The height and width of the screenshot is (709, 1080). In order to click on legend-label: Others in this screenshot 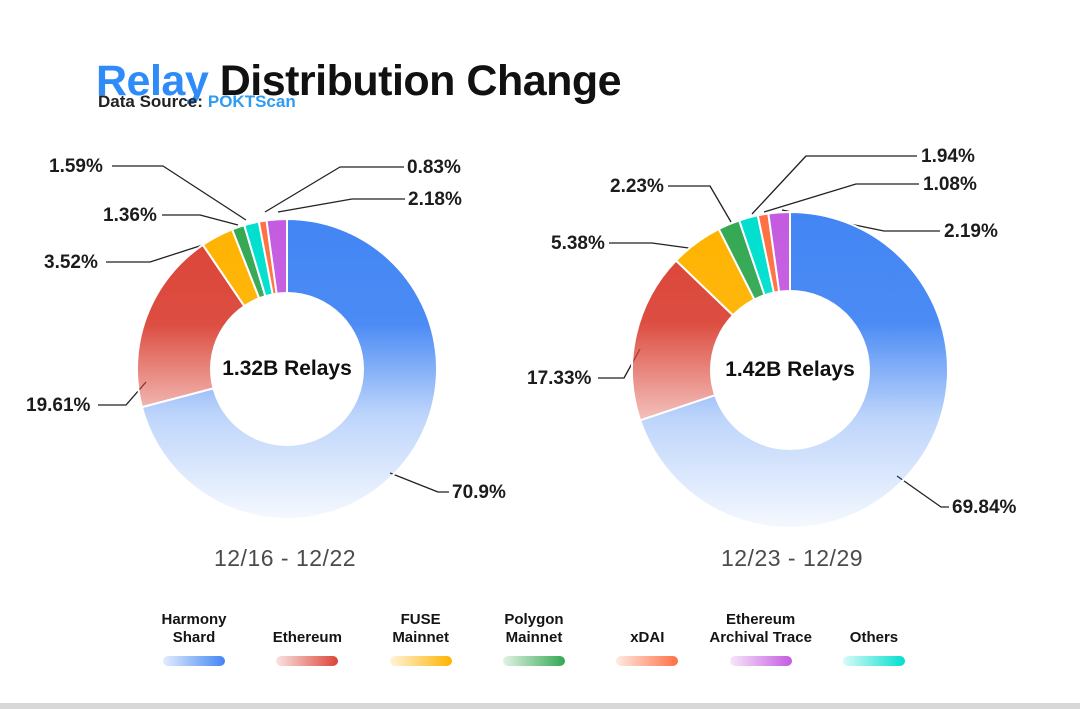, I will do `click(874, 638)`.